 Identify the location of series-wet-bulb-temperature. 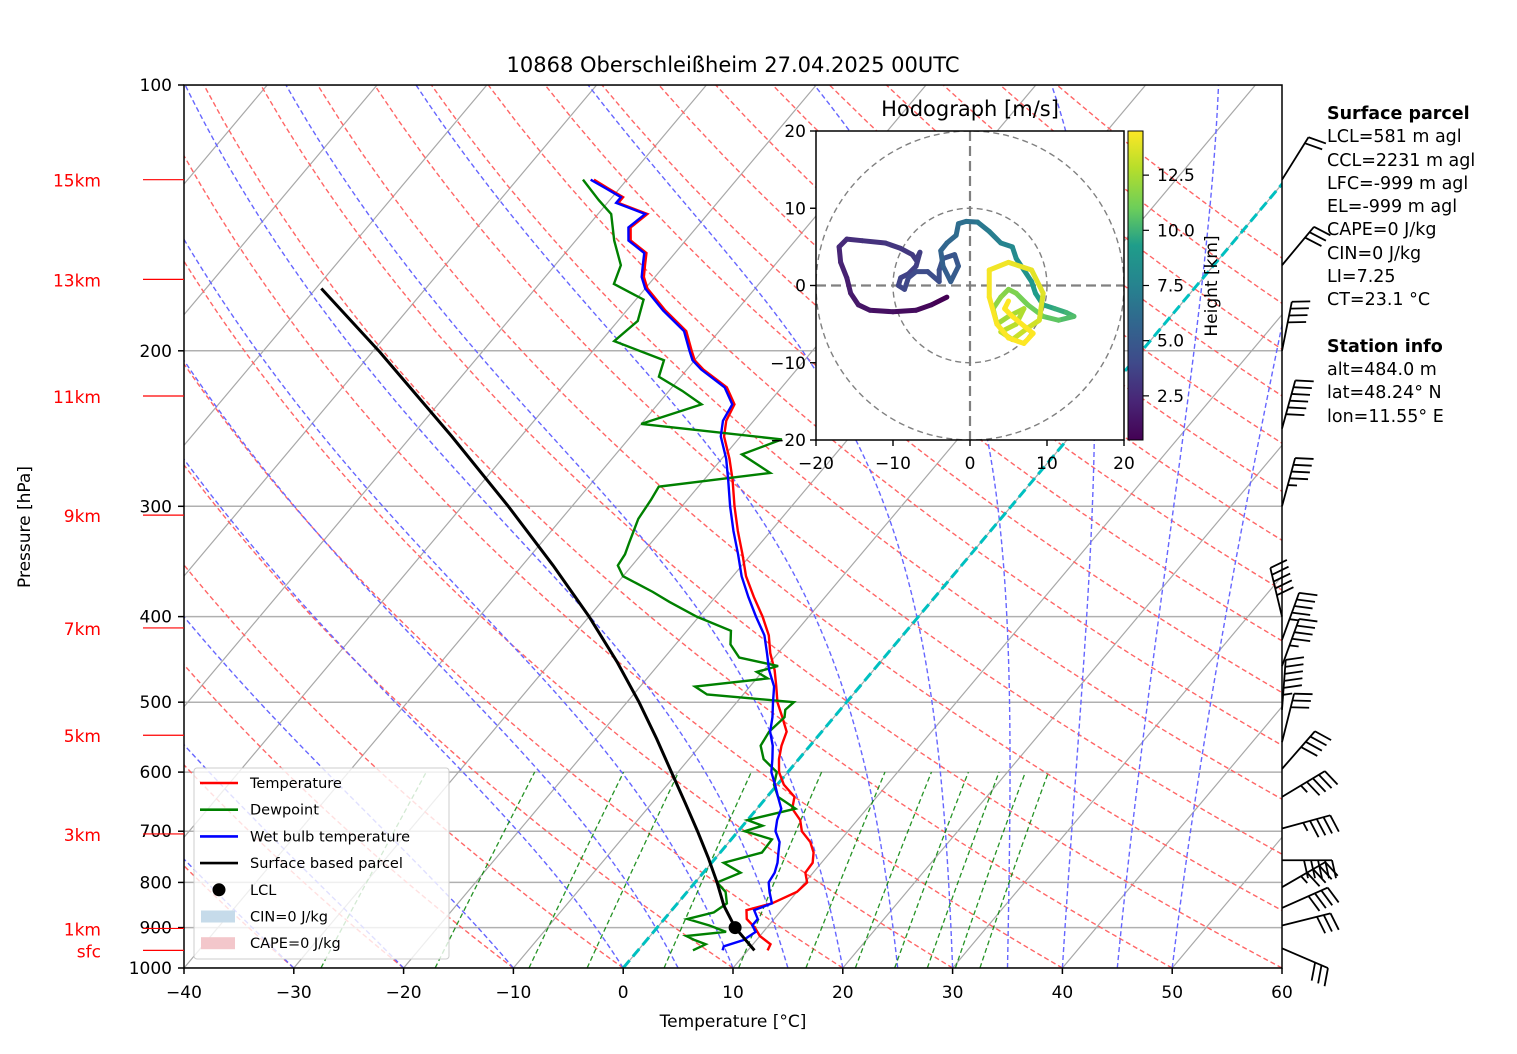
(686, 564).